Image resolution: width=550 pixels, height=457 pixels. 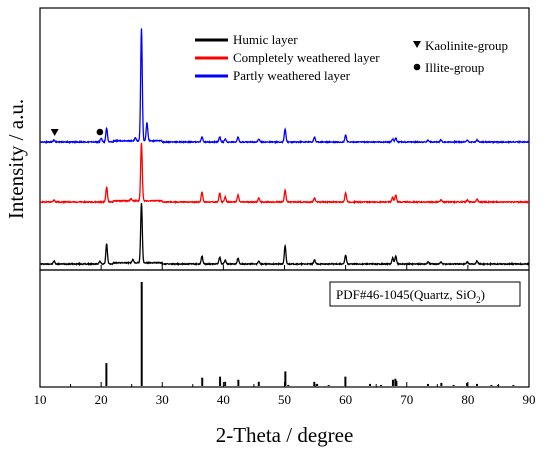 I want to click on kaolinite-legend-symbol, so click(x=417, y=44).